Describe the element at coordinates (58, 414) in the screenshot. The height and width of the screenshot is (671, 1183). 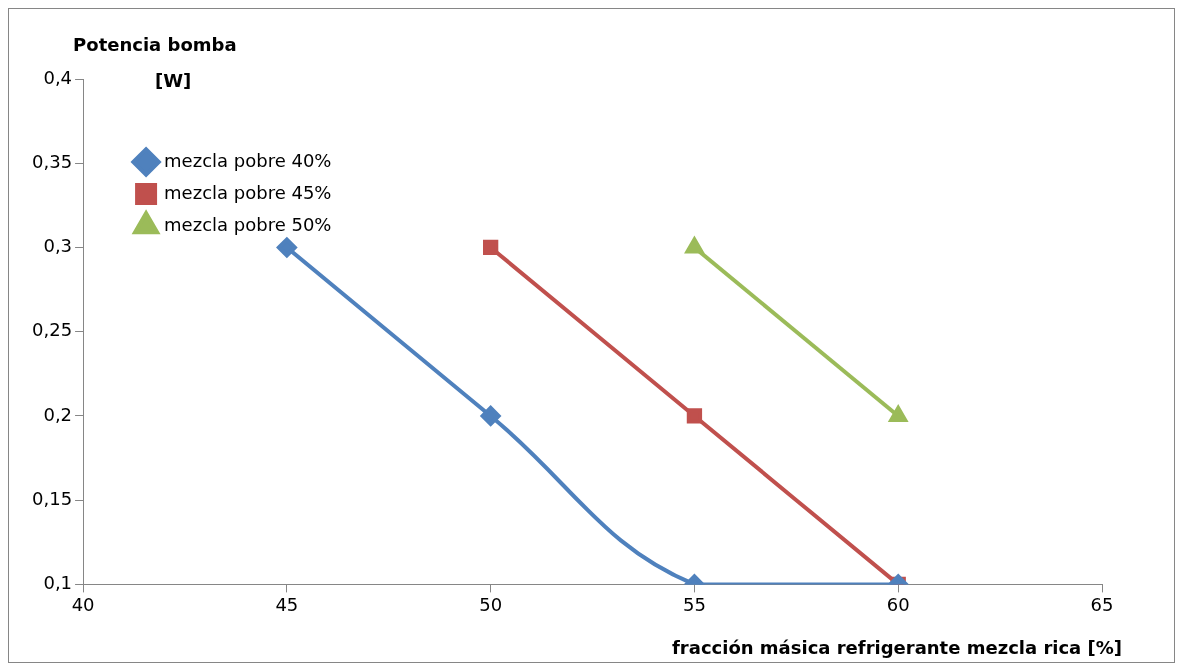
I see `y-tick-label: 0,2` at that location.